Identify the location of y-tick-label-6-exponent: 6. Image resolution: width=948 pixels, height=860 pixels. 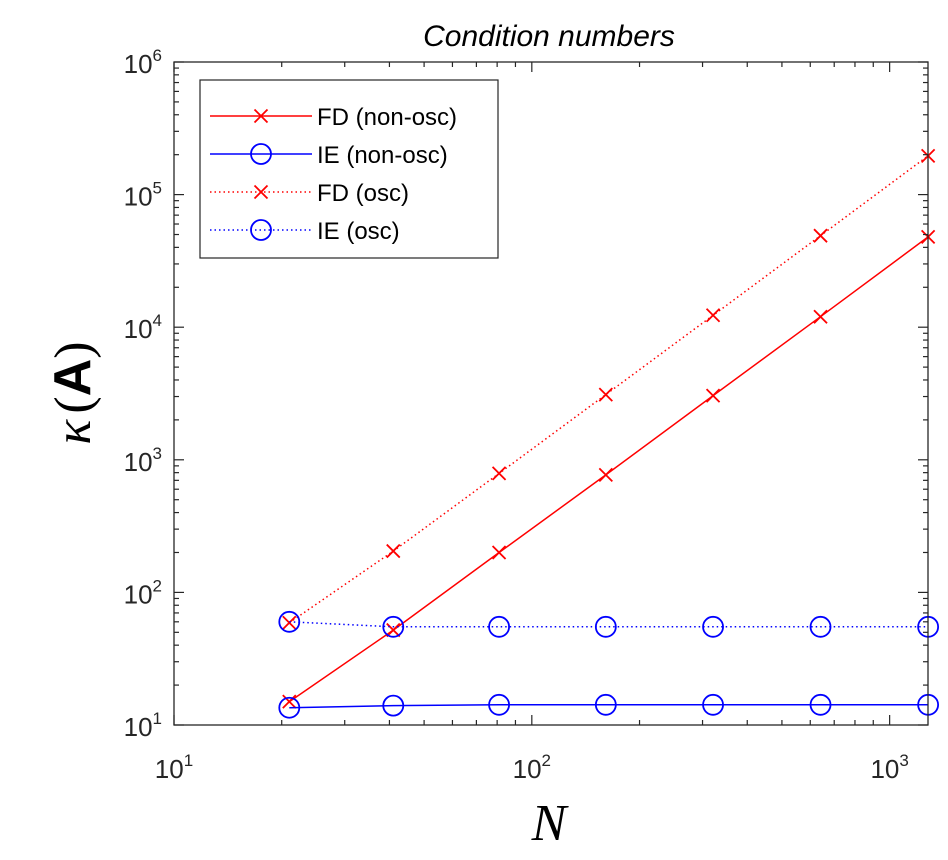
(157, 55).